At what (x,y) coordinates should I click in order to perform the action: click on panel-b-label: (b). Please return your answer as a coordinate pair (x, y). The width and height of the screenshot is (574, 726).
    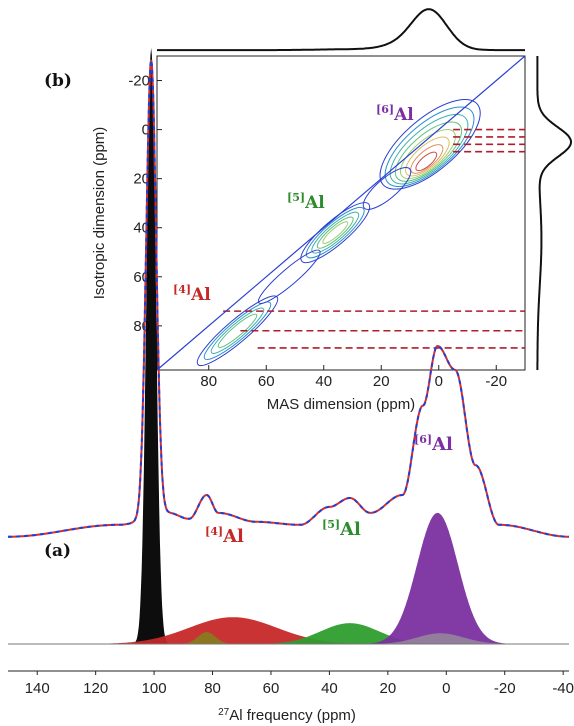
    Looking at the image, I should click on (58, 81).